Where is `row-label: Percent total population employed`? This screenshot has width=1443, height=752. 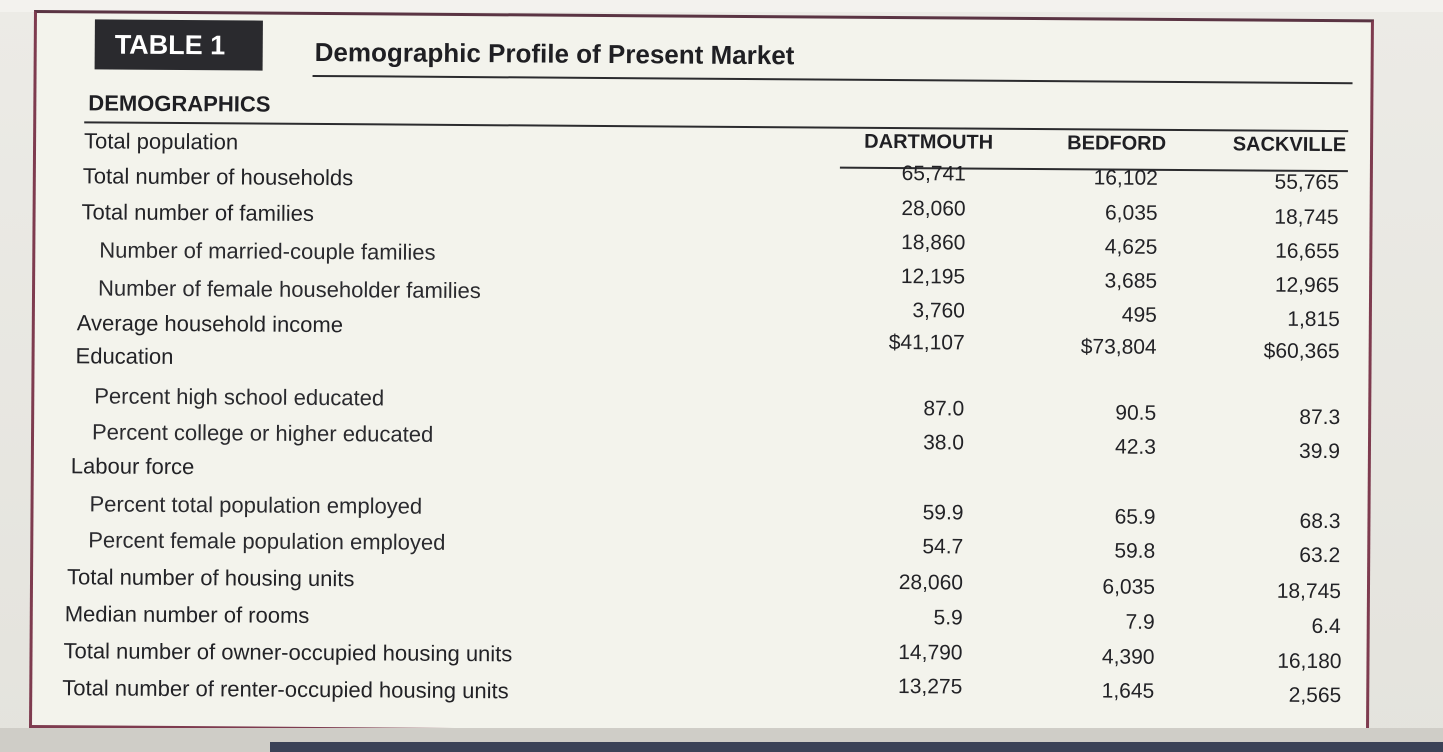
row-label: Percent total population employed is located at coordinates (256, 505).